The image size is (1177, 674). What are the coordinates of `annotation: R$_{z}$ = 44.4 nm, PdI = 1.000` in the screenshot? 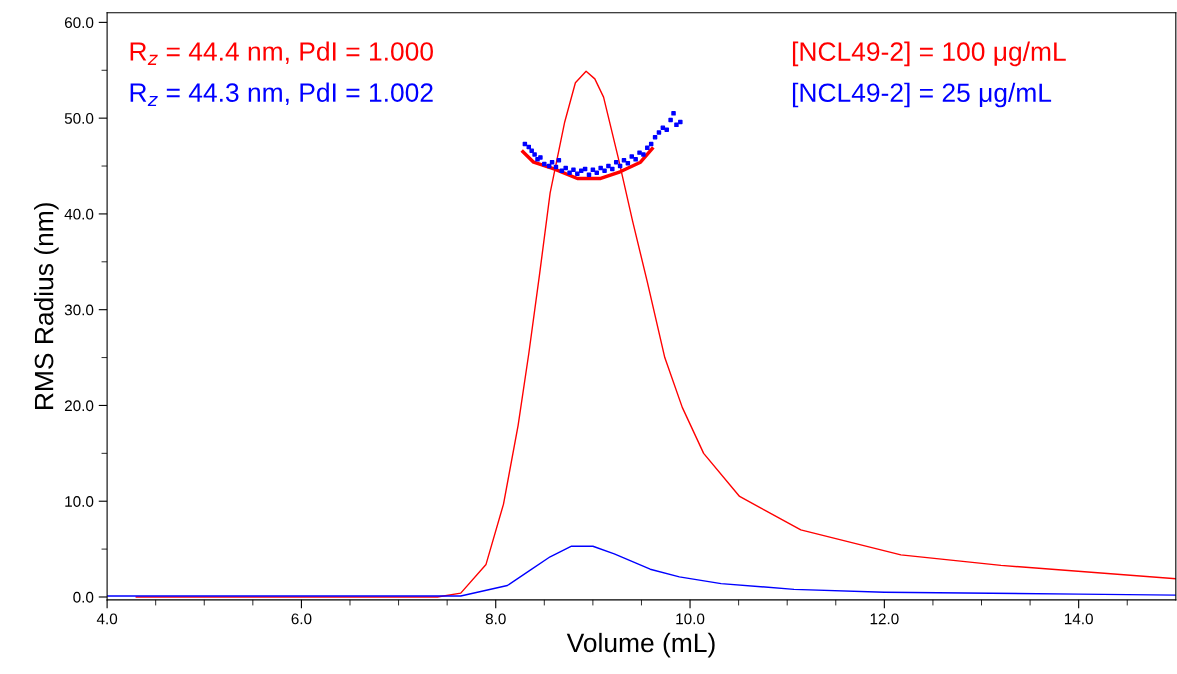 It's located at (281, 53).